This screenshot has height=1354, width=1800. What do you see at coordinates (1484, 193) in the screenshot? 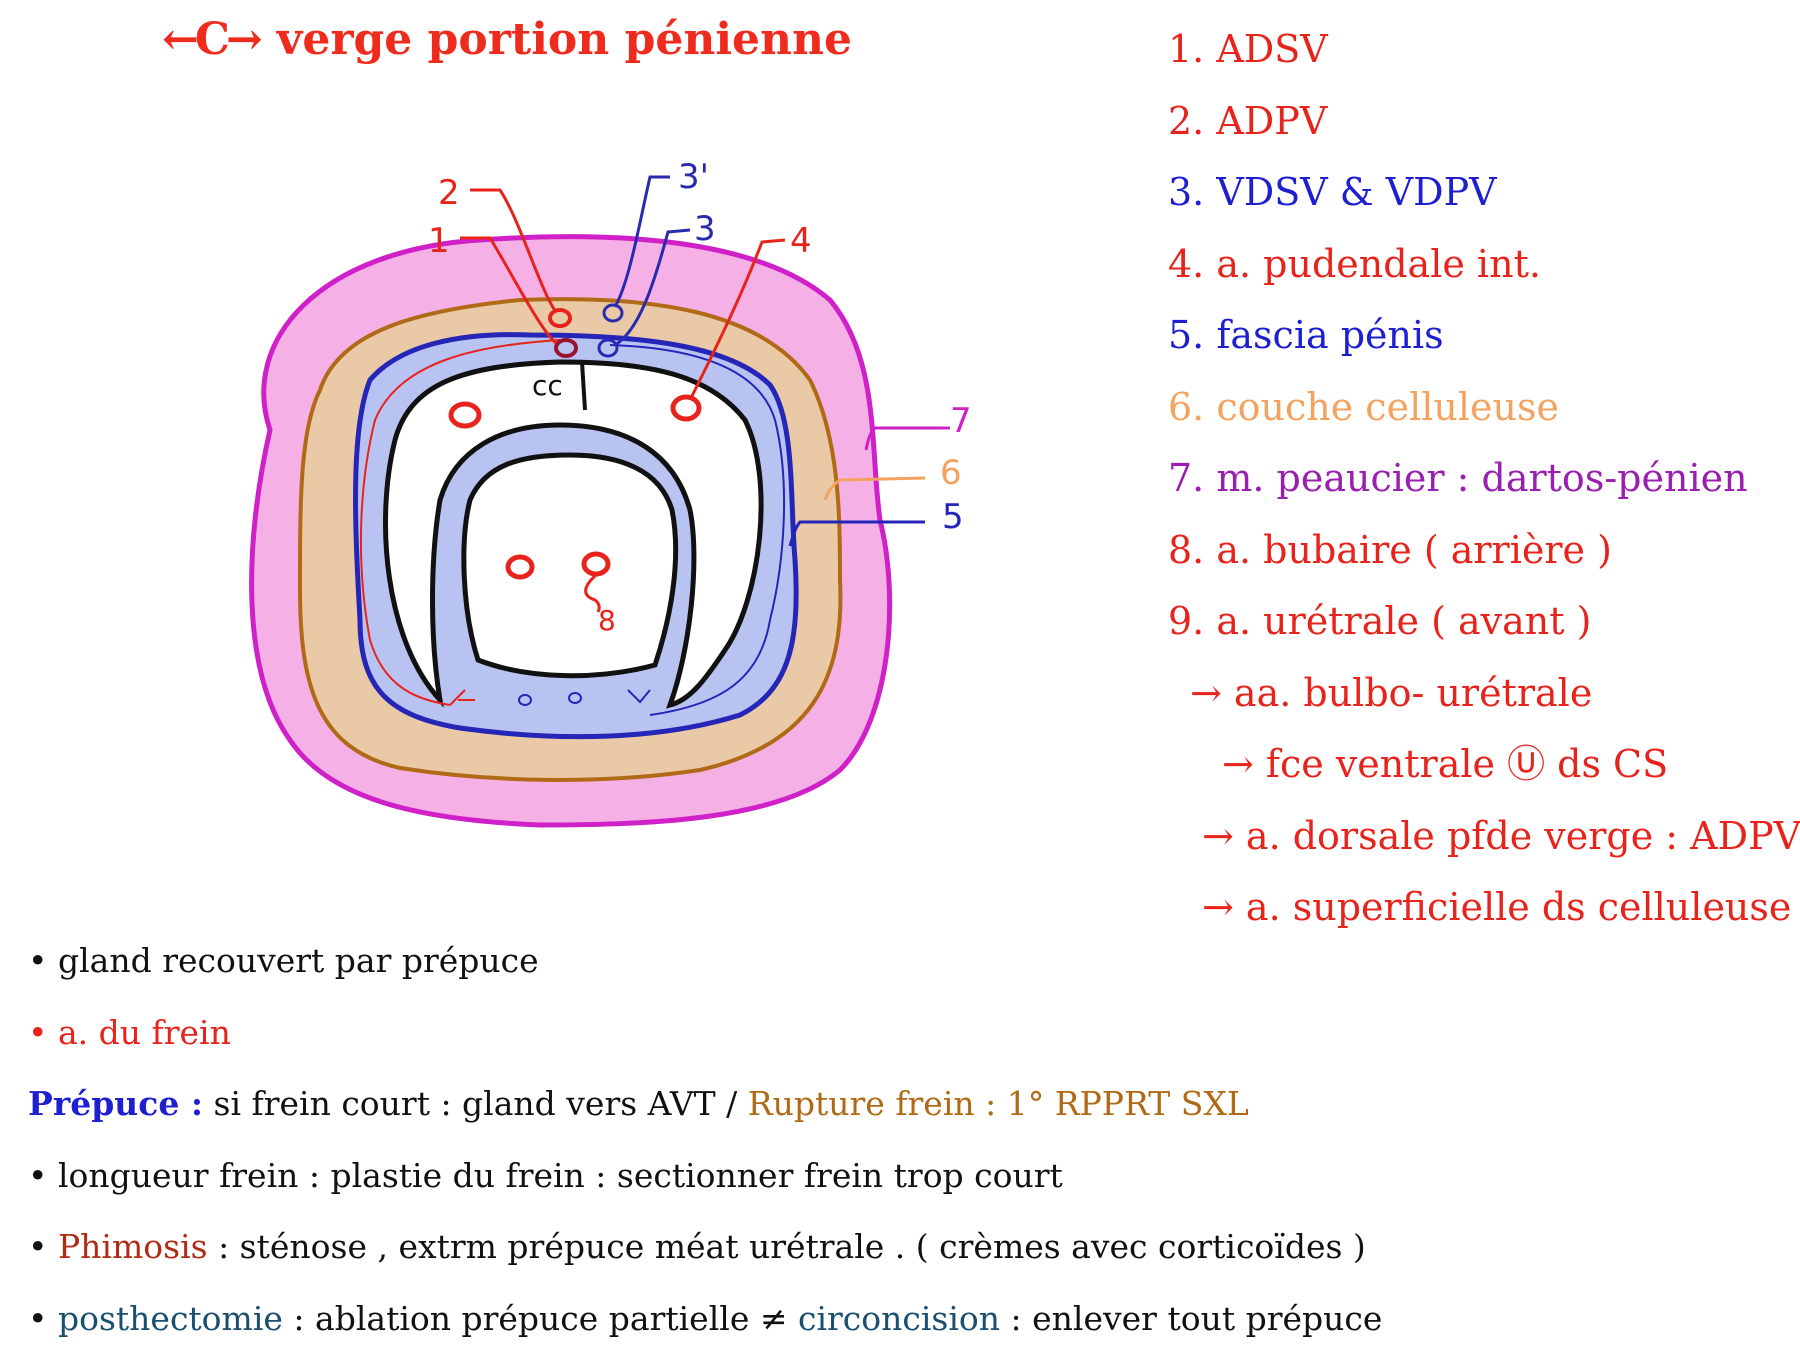
I see `legend-item-3: 3. VDSV & VDPV` at bounding box center [1484, 193].